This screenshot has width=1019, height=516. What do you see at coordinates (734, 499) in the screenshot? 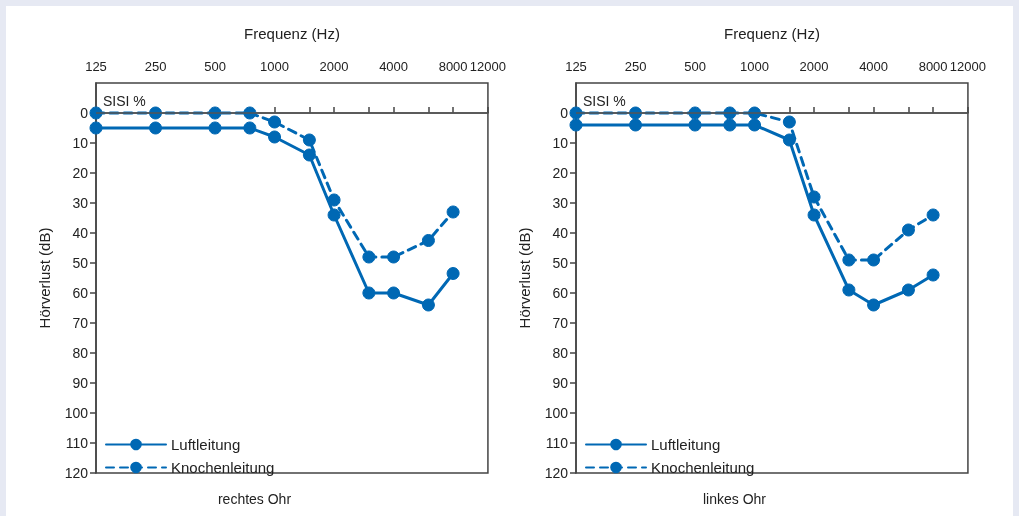
I see `text: linkes Ohr` at bounding box center [734, 499].